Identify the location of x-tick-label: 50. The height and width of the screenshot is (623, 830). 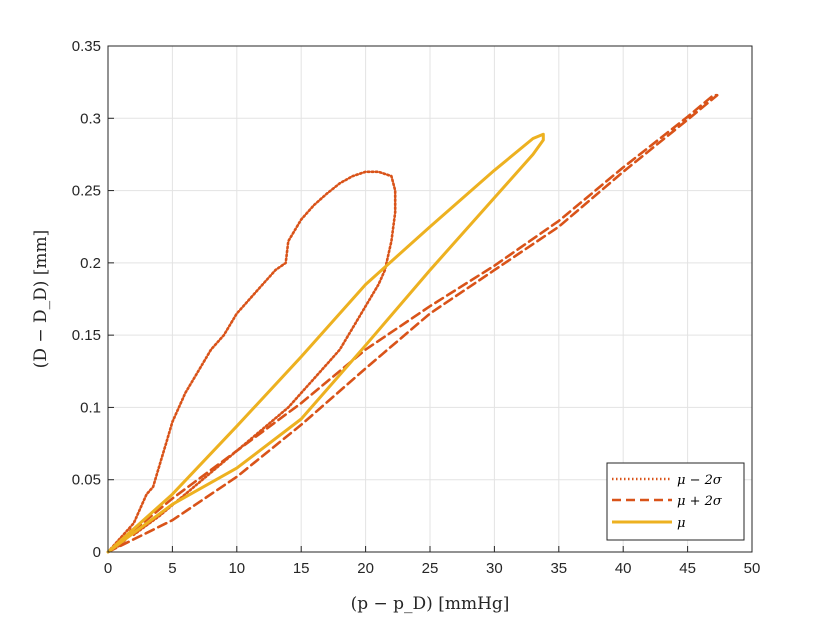
(752, 568).